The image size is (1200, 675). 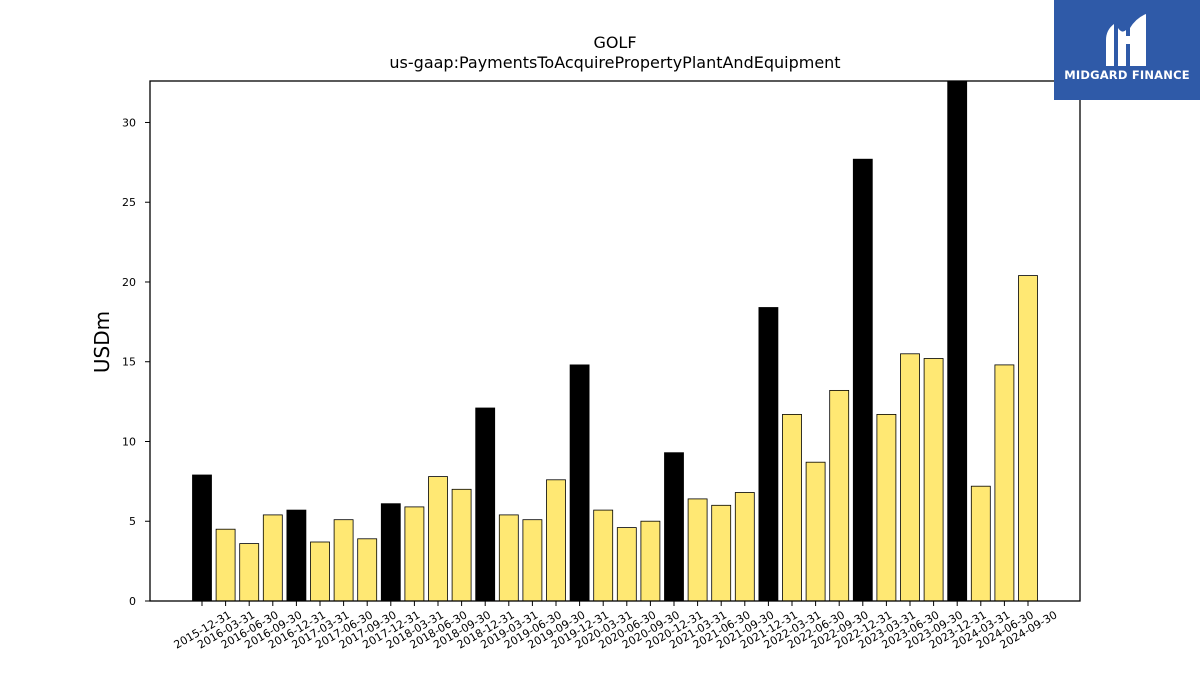 I want to click on y-tick-label: 5, so click(x=132, y=521).